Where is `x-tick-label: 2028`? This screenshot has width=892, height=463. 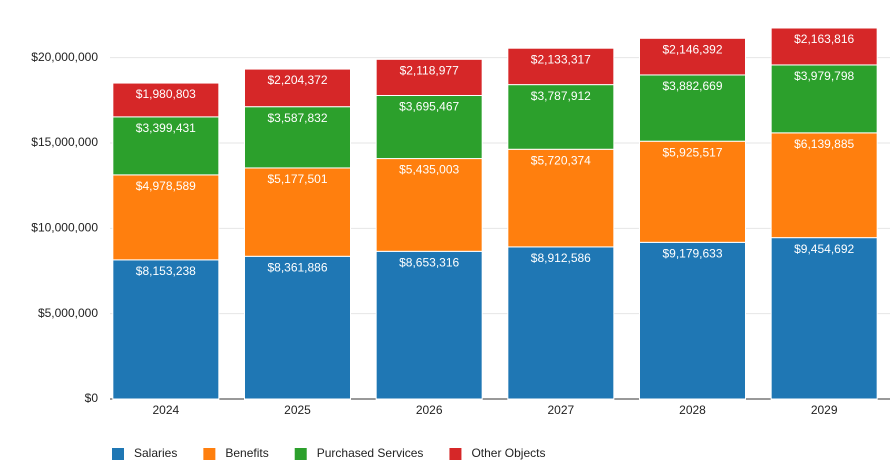 x-tick-label: 2028 is located at coordinates (692, 410).